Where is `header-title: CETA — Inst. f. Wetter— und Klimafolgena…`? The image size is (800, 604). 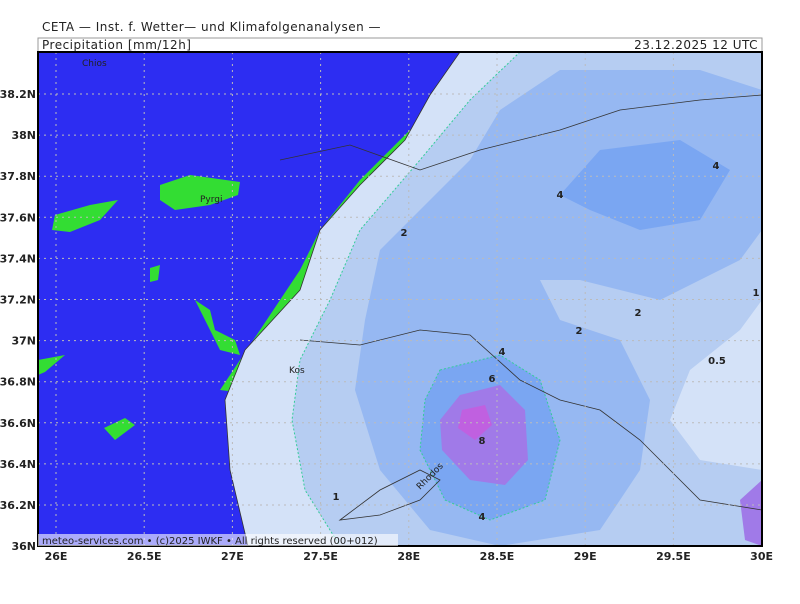 header-title: CETA — Inst. f. Wetter— und Klimafolgena… is located at coordinates (211, 27).